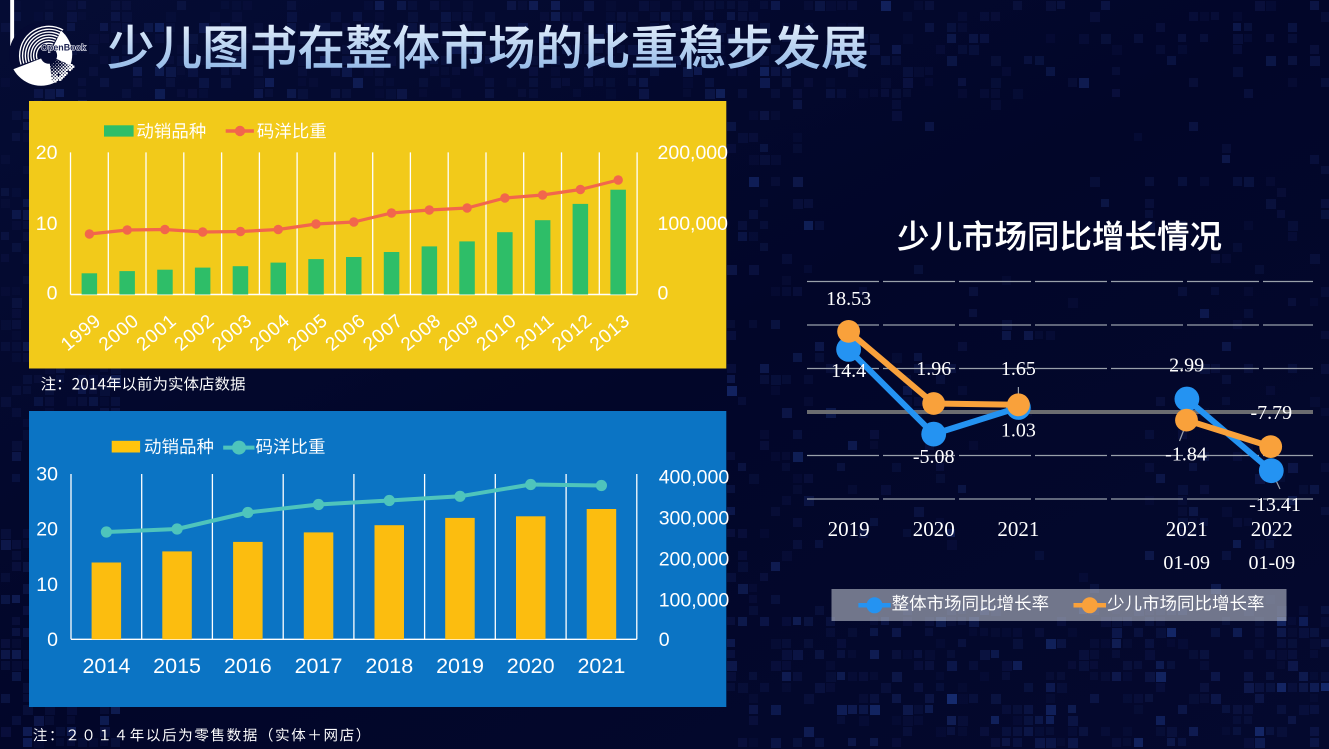  I want to click on svg-text: -1.84, so click(1186, 455).